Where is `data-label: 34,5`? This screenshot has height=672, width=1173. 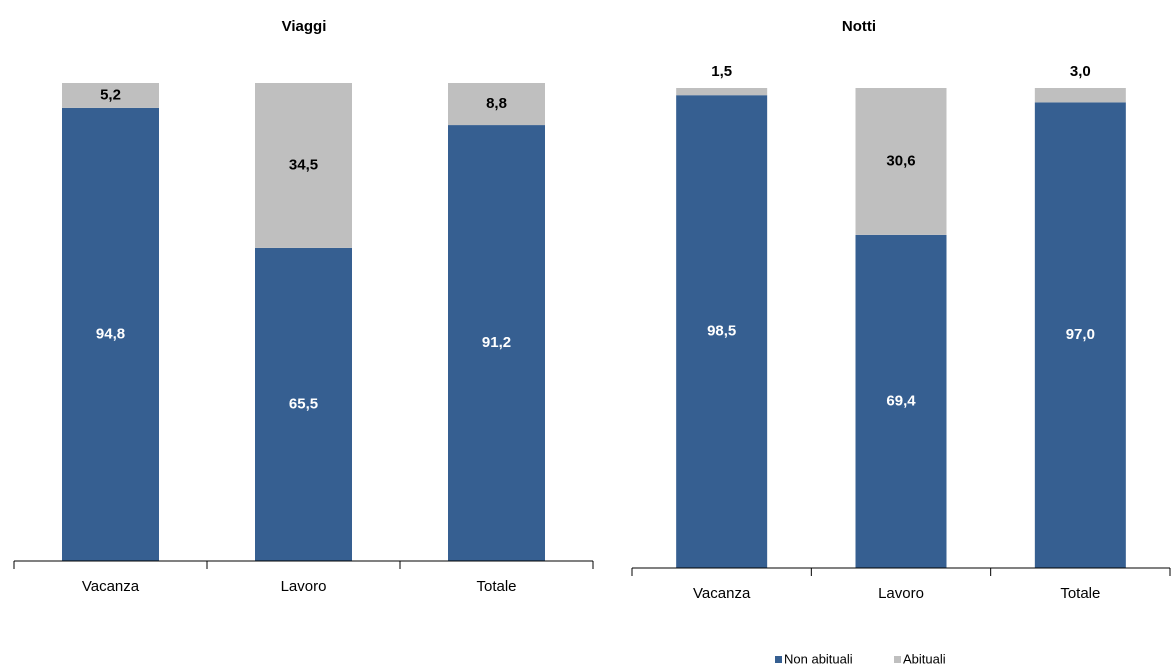
data-label: 34,5 is located at coordinates (303, 164).